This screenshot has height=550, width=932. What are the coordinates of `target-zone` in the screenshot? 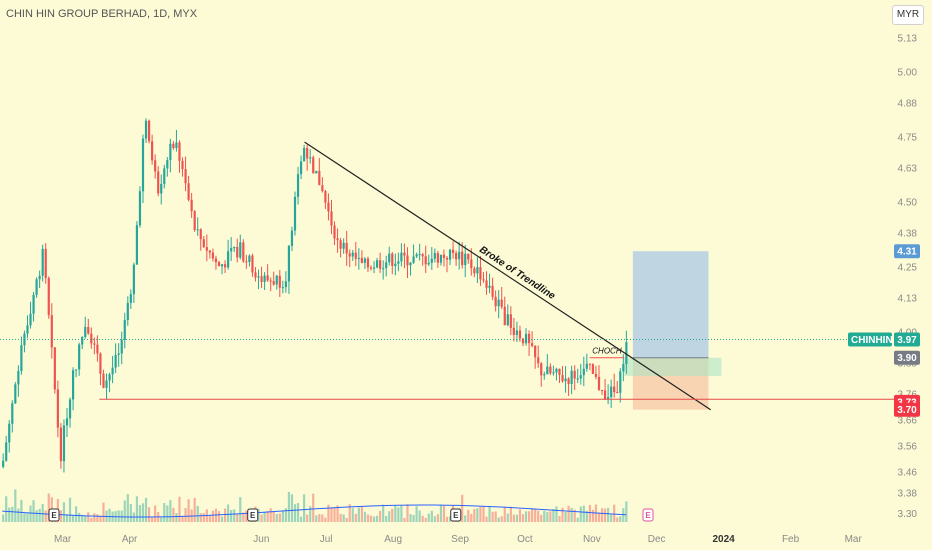 It's located at (670, 304).